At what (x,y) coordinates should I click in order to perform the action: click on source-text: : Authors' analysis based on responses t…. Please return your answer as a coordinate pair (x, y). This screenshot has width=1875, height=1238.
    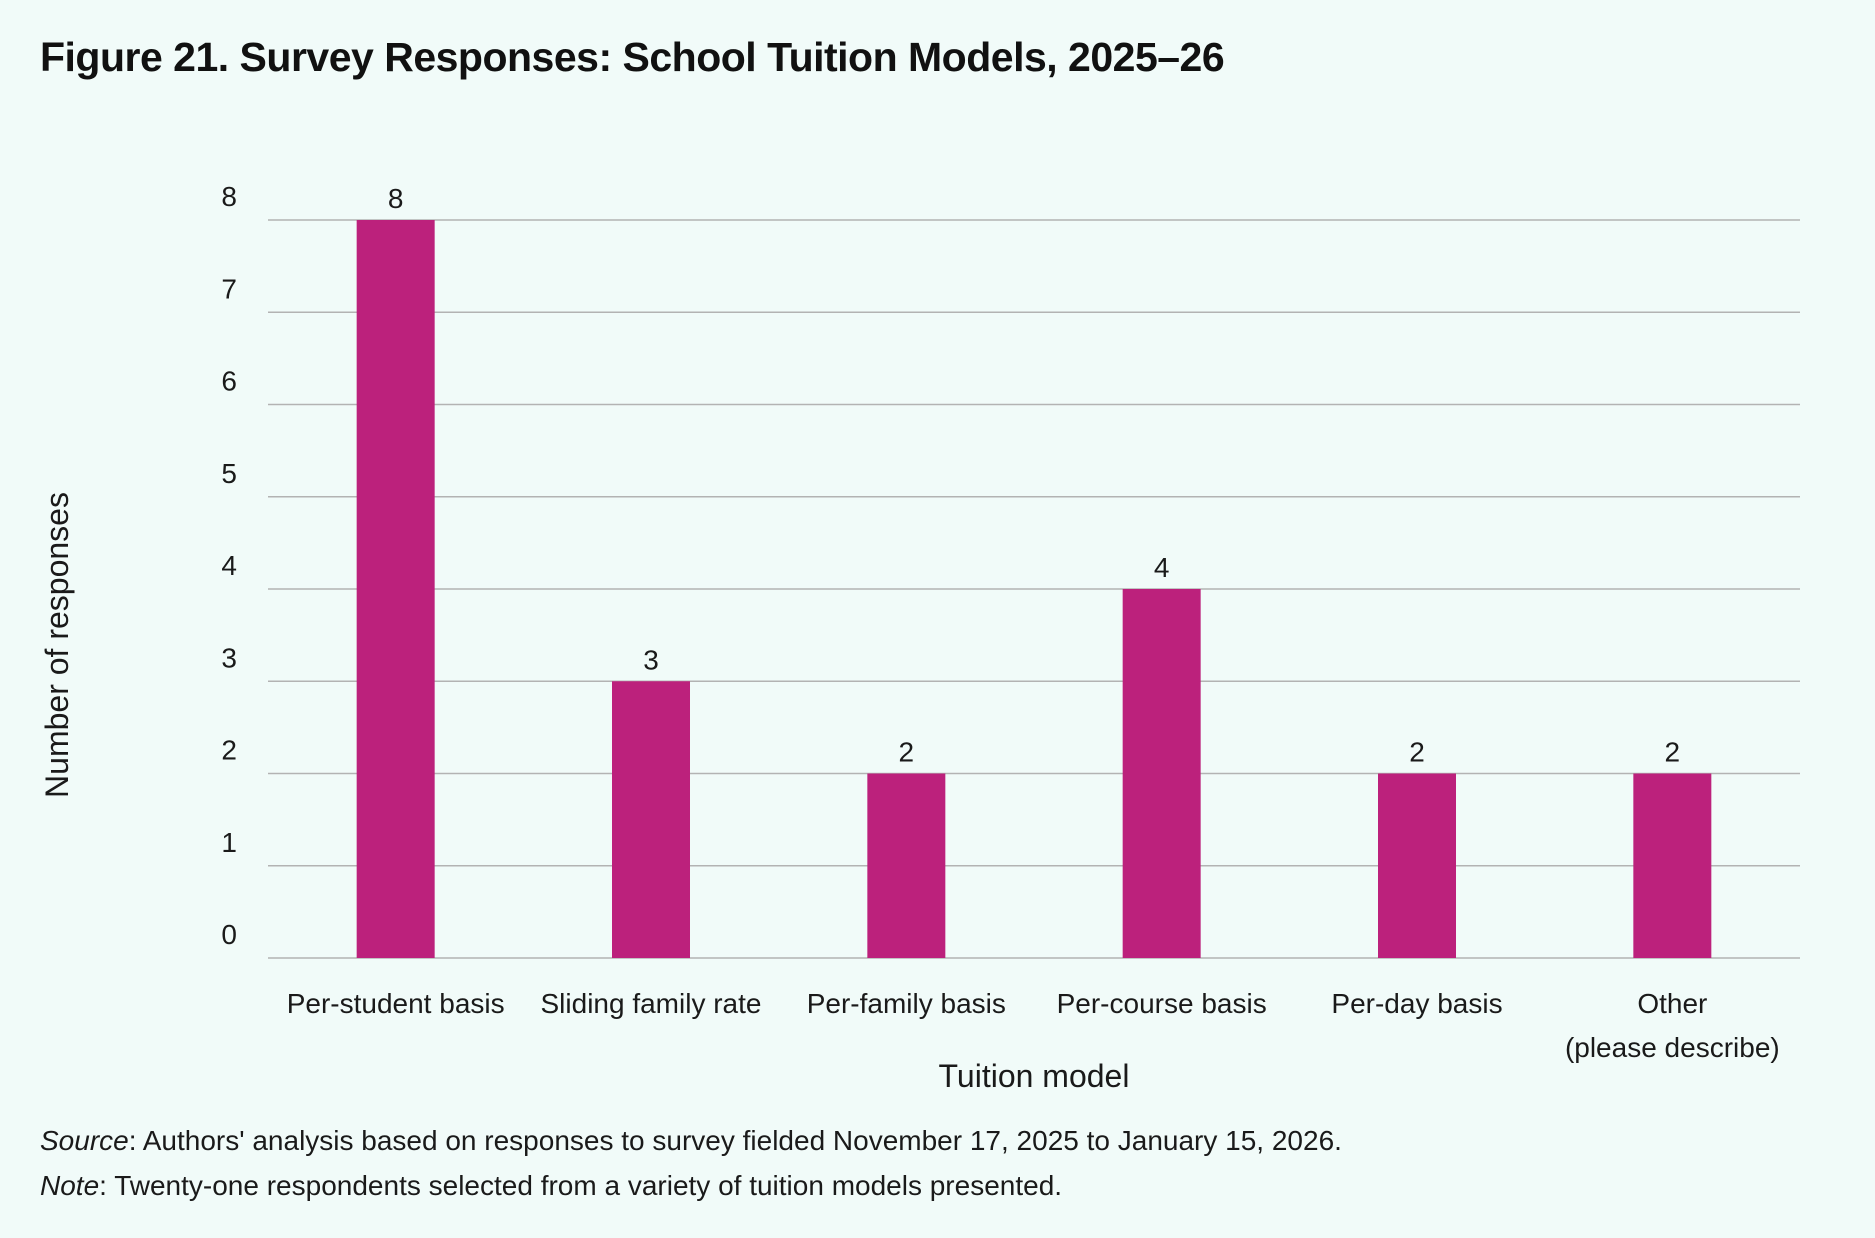
    Looking at the image, I should click on (735, 1140).